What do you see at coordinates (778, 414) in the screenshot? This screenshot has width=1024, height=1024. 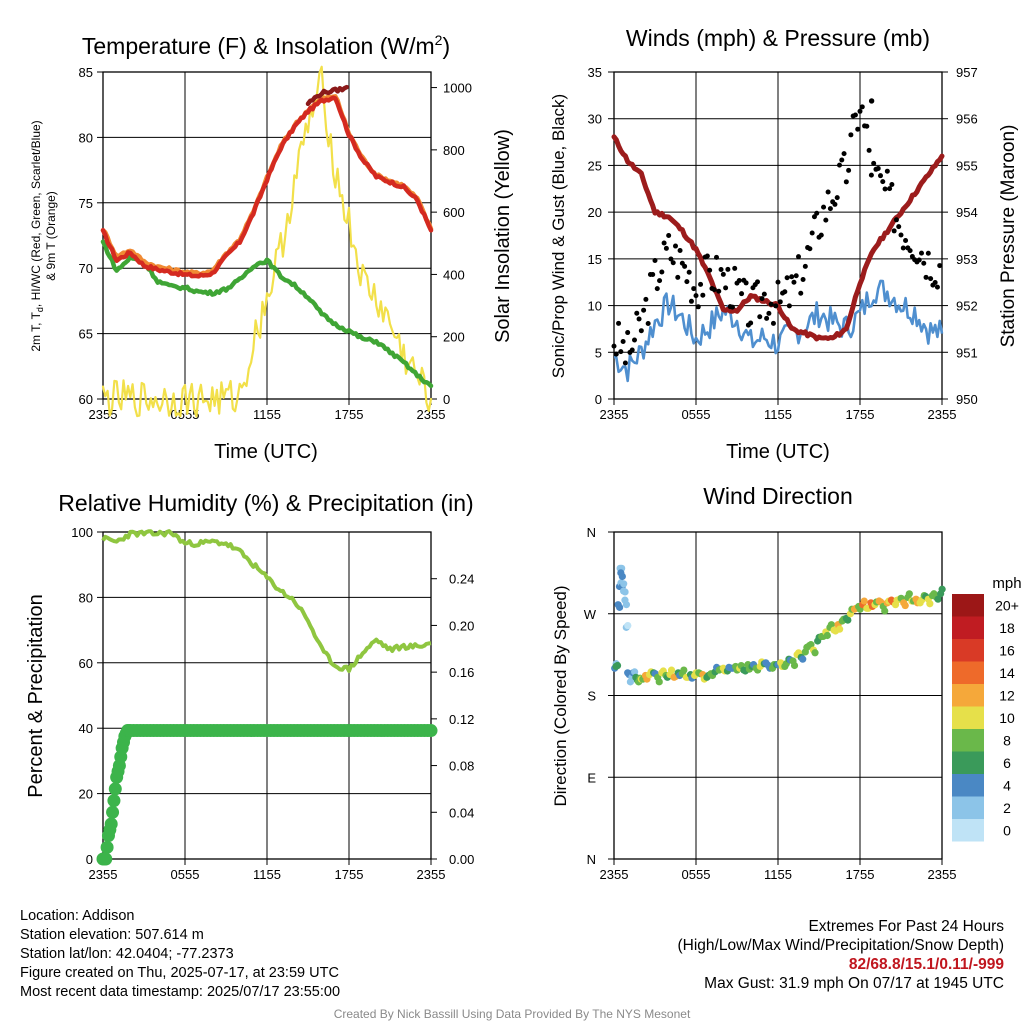 I see `x-tick-label: 1155` at bounding box center [778, 414].